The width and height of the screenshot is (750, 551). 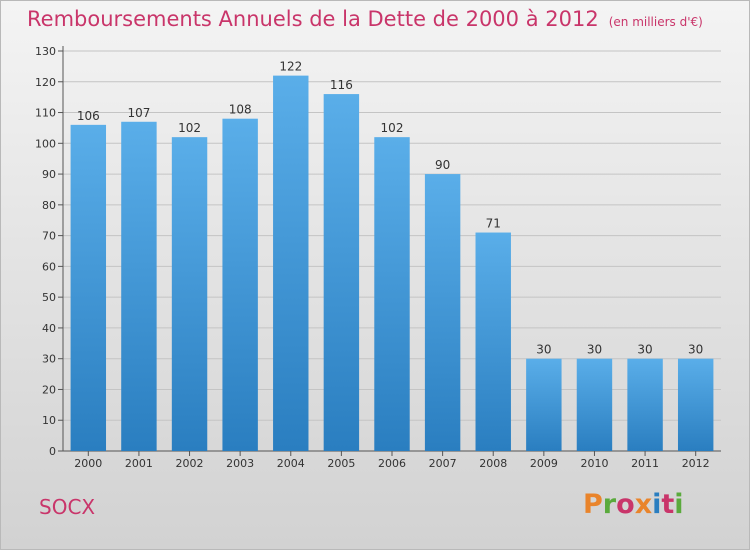 I want to click on y-tick-label: 40, so click(x=49, y=328).